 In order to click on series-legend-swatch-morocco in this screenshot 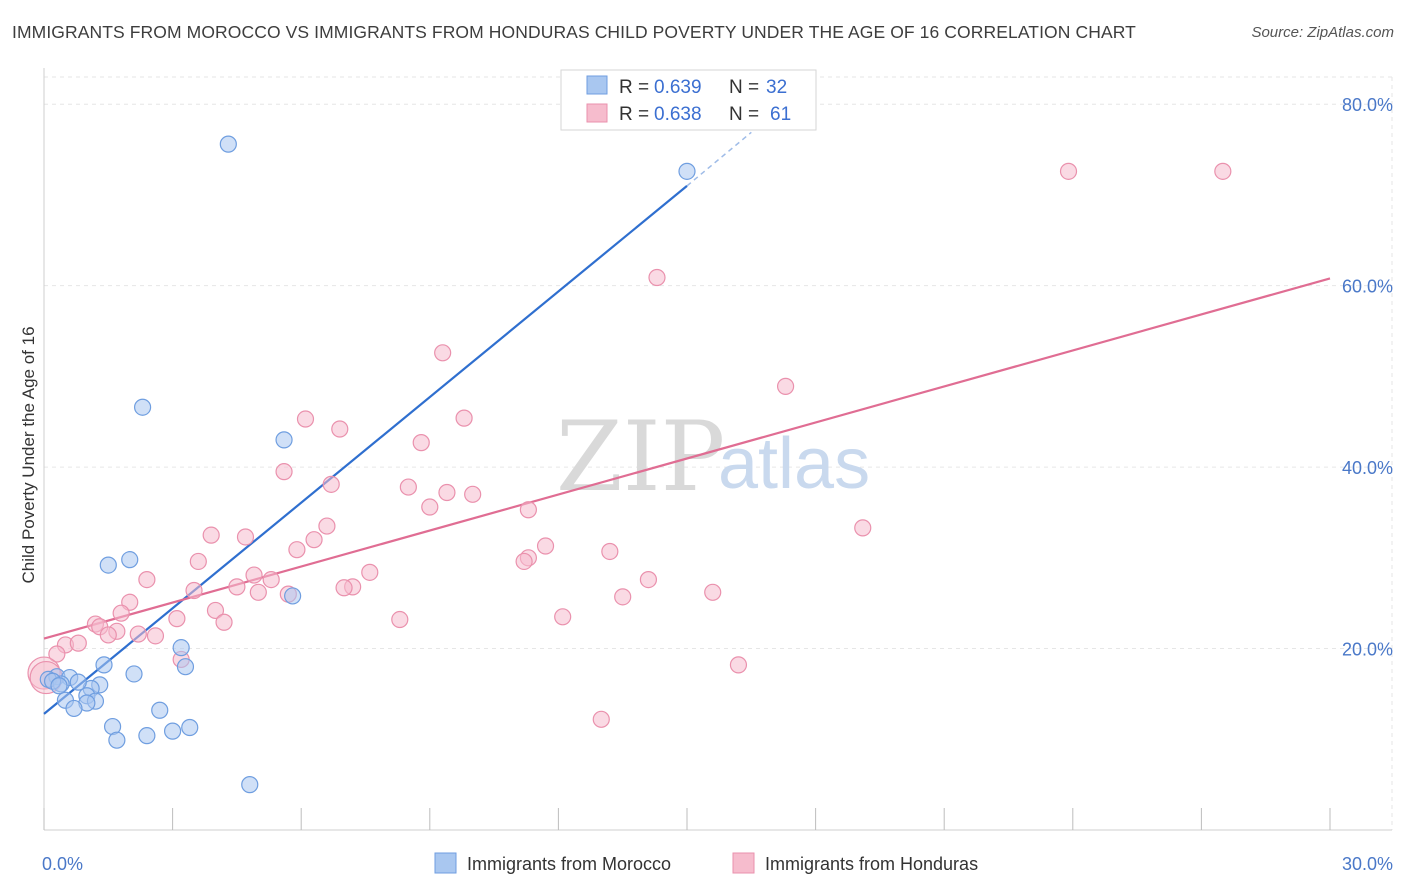, I will do `click(445, 863)`.